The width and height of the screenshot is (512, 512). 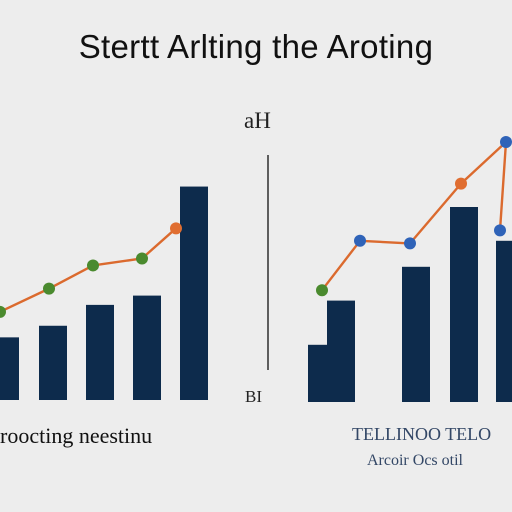 What do you see at coordinates (414, 216) in the screenshot?
I see `chart2-trend-line` at bounding box center [414, 216].